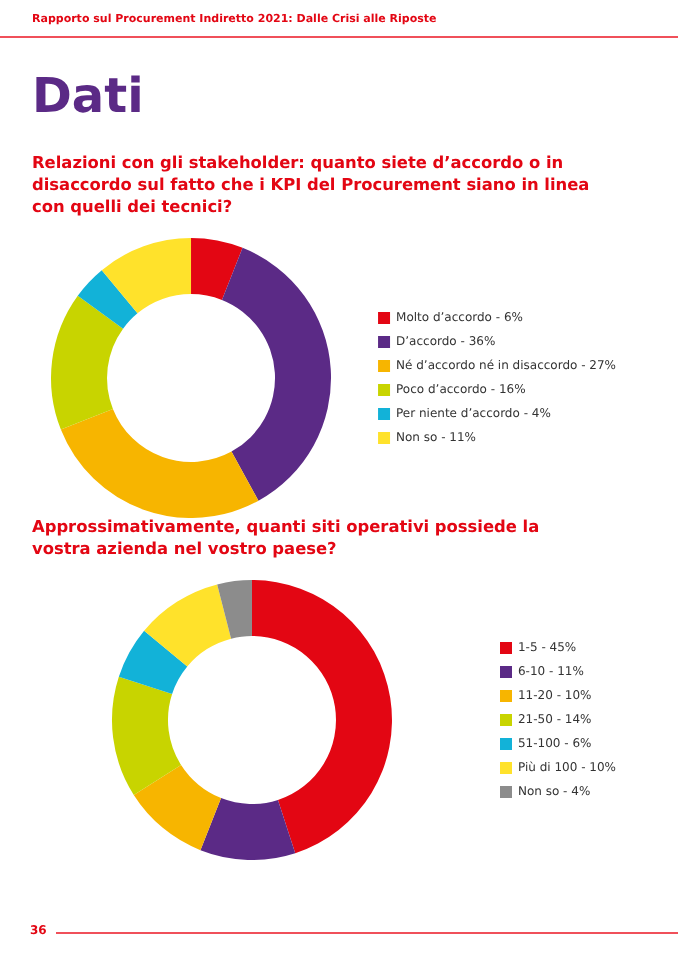 The height and width of the screenshot is (960, 678). What do you see at coordinates (312, 185) in the screenshot?
I see `chart-title: Relazioni con gli stakeholder: quanto siete d’accordo o in disaccordo sul fatto che i KPI del Procurement siano in linea con quelli dei tecnici?` at bounding box center [312, 185].